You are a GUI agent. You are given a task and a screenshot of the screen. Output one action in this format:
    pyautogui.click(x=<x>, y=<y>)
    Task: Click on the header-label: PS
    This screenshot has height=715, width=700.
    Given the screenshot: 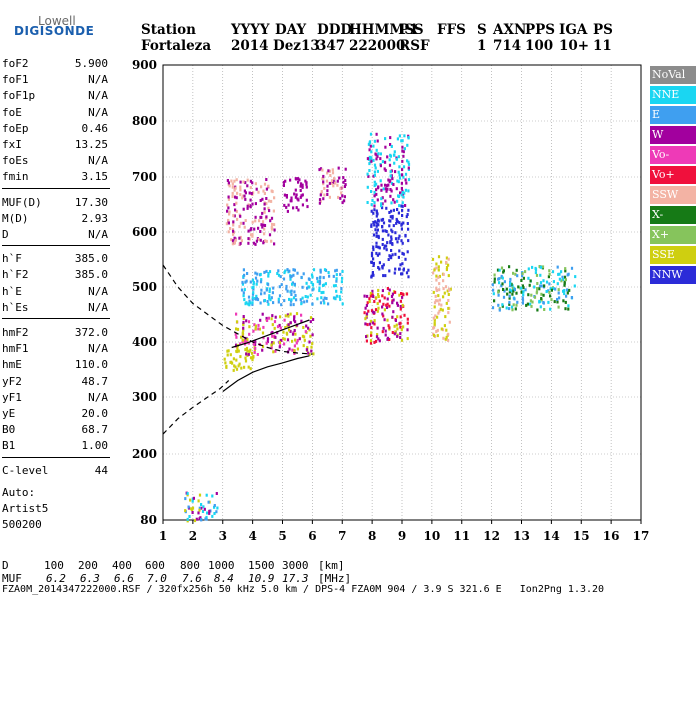 What is the action you would take?
    pyautogui.click(x=603, y=30)
    